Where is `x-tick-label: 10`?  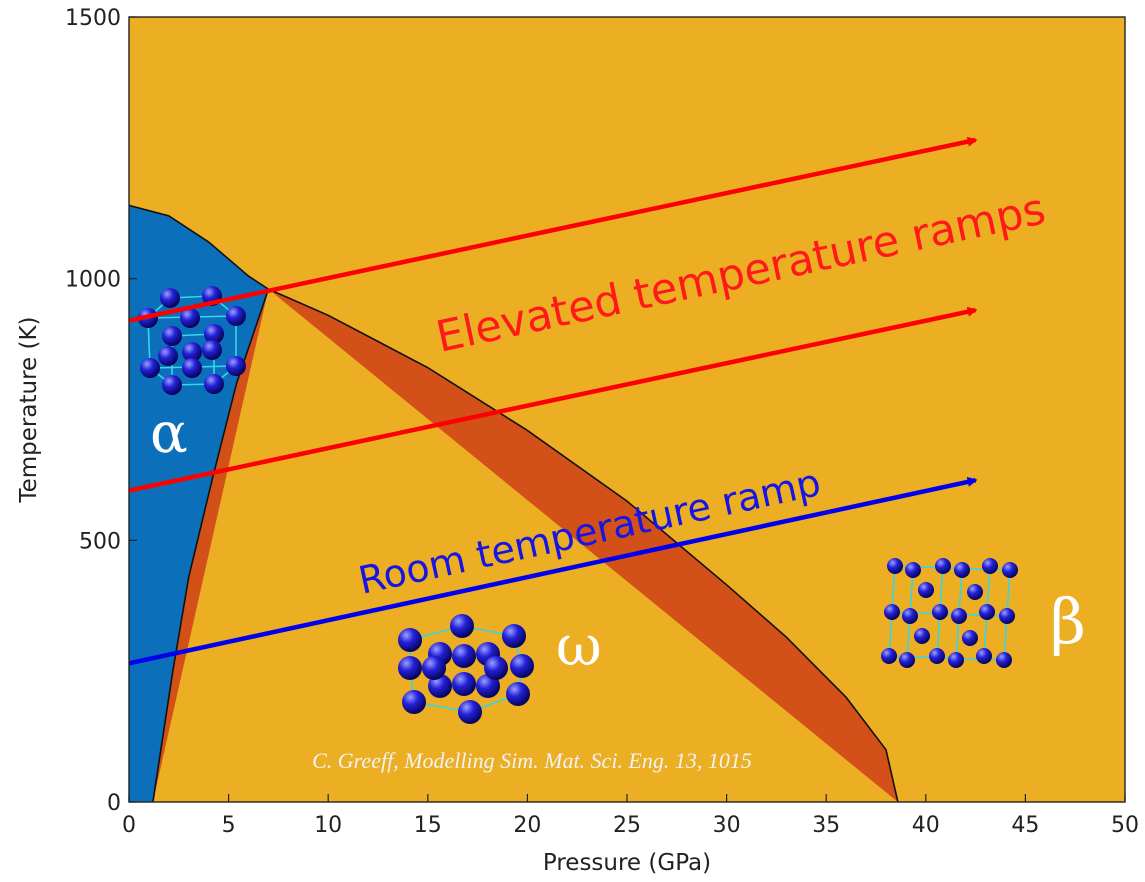
x-tick-label: 10 is located at coordinates (328, 825).